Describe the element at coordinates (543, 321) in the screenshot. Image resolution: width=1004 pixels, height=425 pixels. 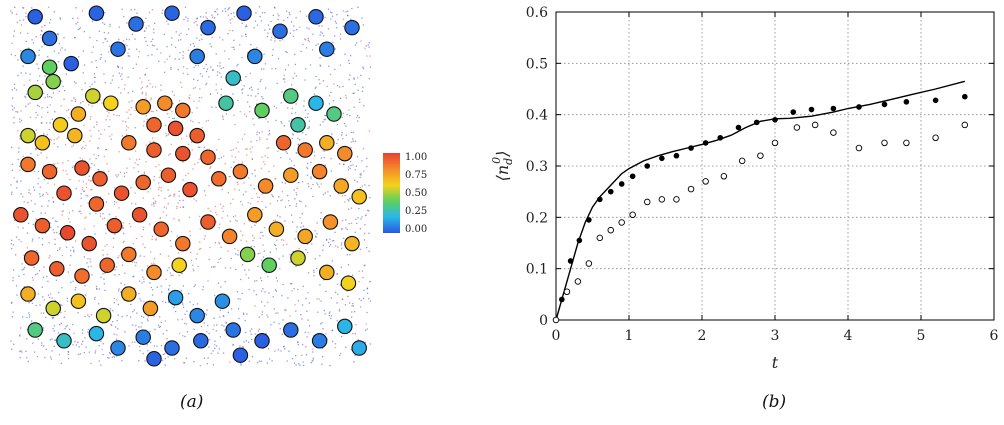
I see `y-tick-label: 0` at that location.